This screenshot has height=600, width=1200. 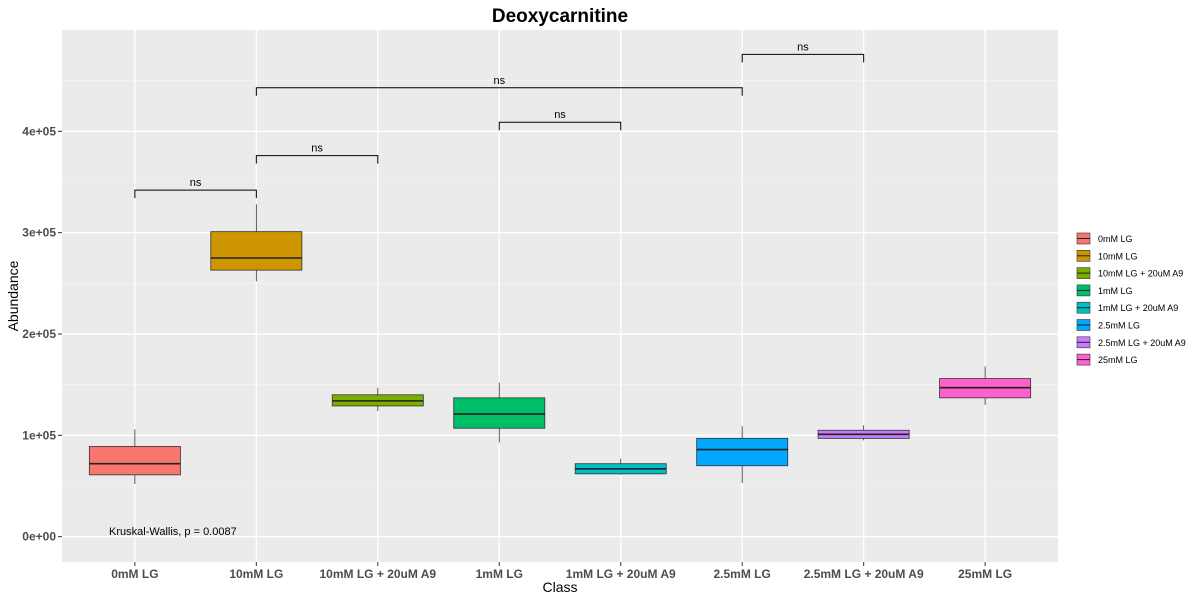 I want to click on box-2-5mm-lg-20um-a9, so click(x=863, y=433).